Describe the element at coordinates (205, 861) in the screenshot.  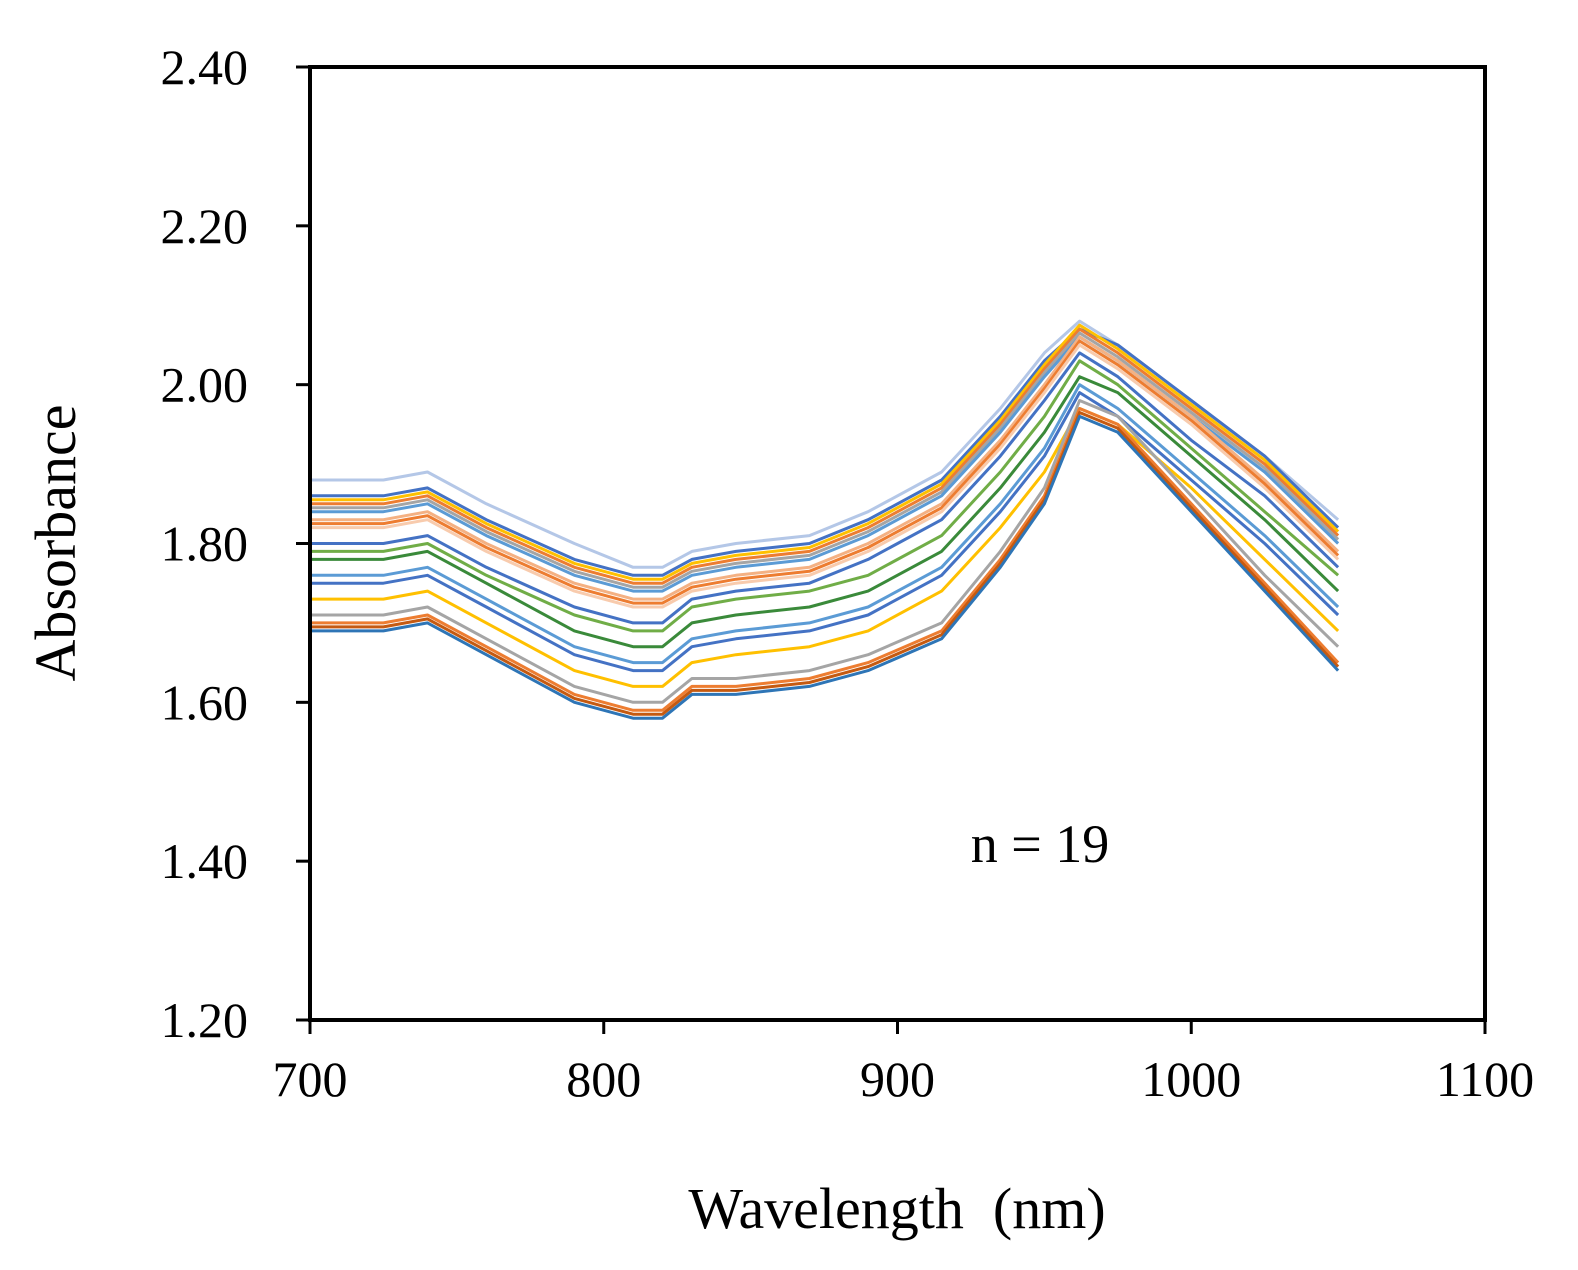
I see `y-tick-label: 1.40` at that location.